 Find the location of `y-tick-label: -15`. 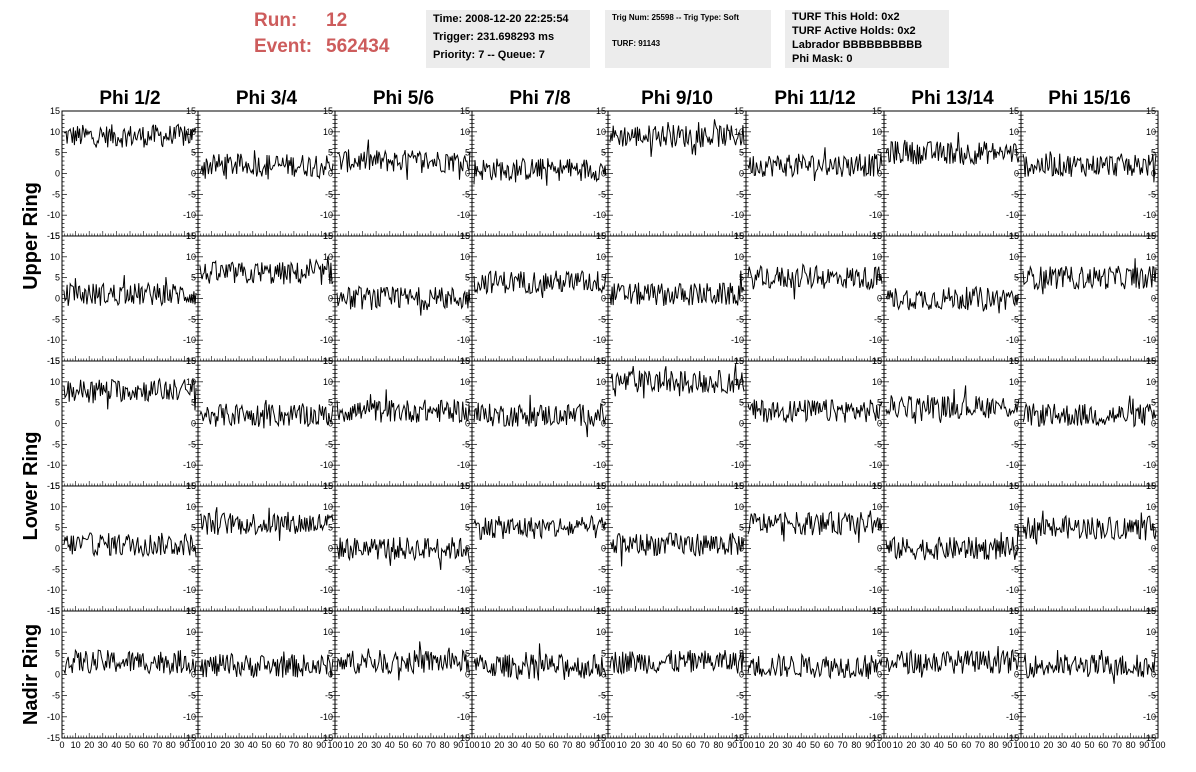

y-tick-label: -15 is located at coordinates (1012, 738).